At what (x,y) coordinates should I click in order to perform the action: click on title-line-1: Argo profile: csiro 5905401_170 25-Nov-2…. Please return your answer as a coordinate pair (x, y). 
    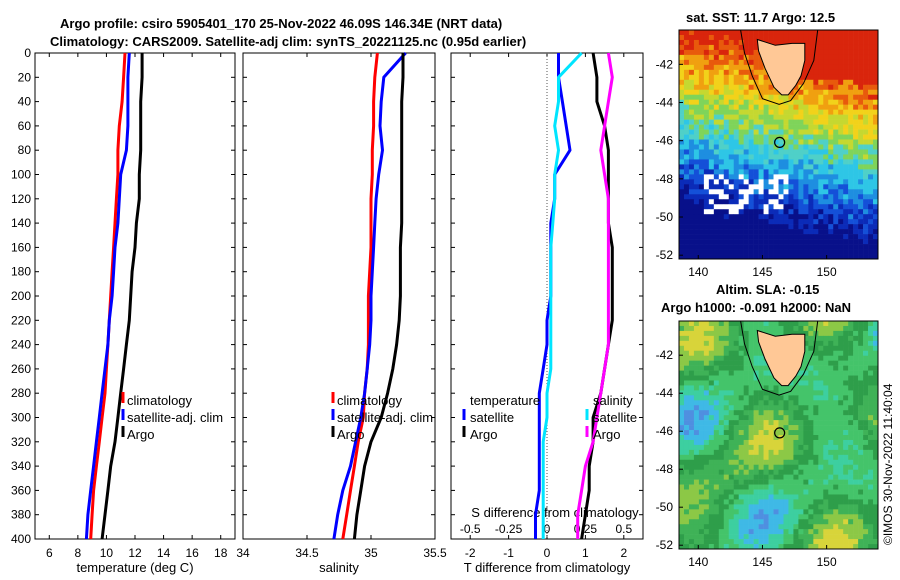
    Looking at the image, I should click on (281, 23).